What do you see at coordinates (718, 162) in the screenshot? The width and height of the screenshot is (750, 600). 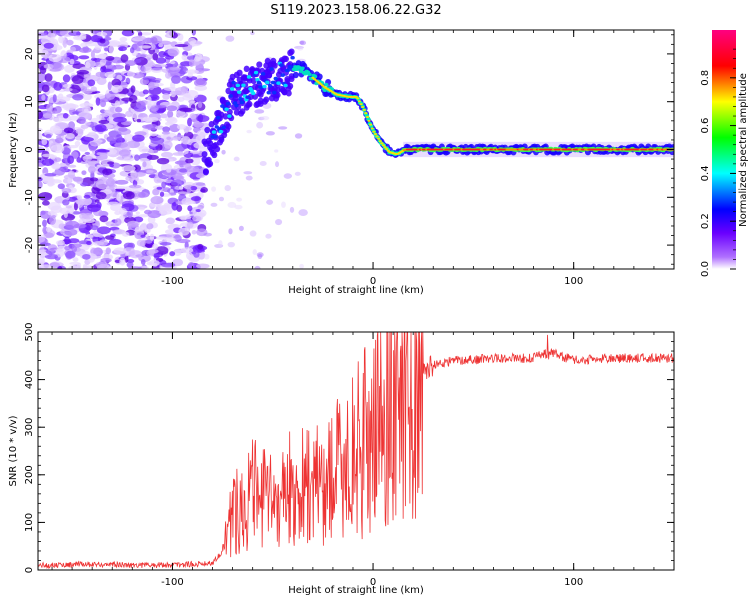 I see `colorbar-ticks: 0.0 0.2 0.4 0.6 0.8` at bounding box center [718, 162].